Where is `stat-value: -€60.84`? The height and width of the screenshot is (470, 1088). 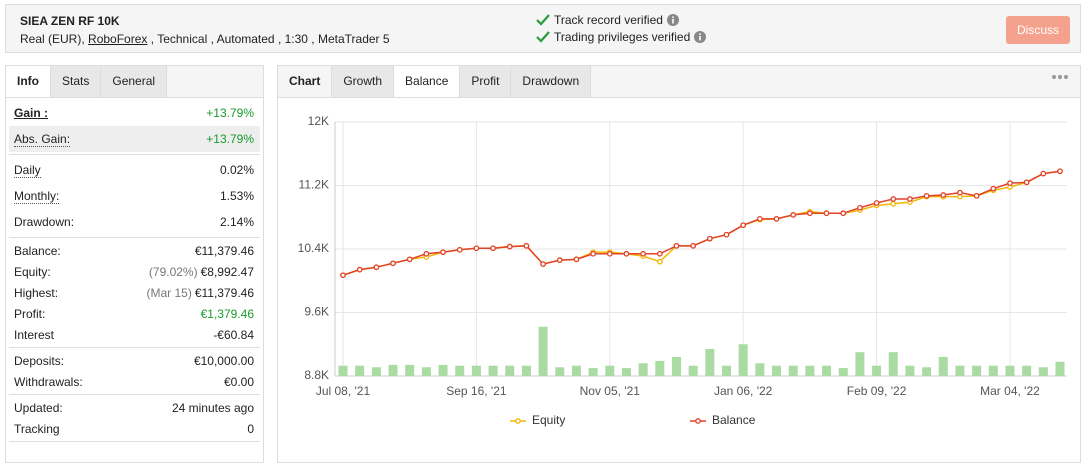 stat-value: -€60.84 is located at coordinates (233, 334).